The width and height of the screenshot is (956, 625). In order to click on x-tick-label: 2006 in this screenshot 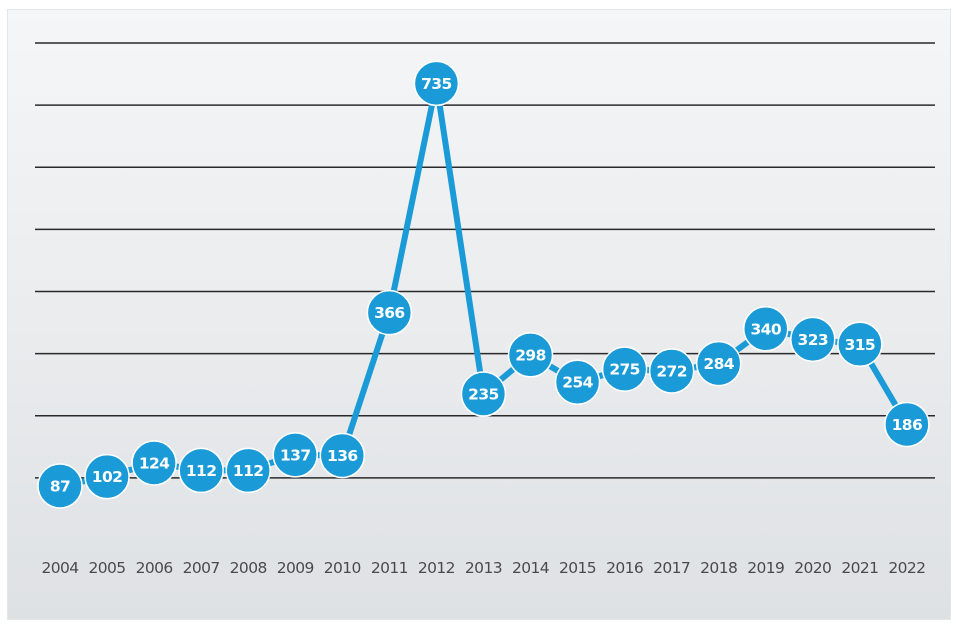, I will do `click(154, 568)`.